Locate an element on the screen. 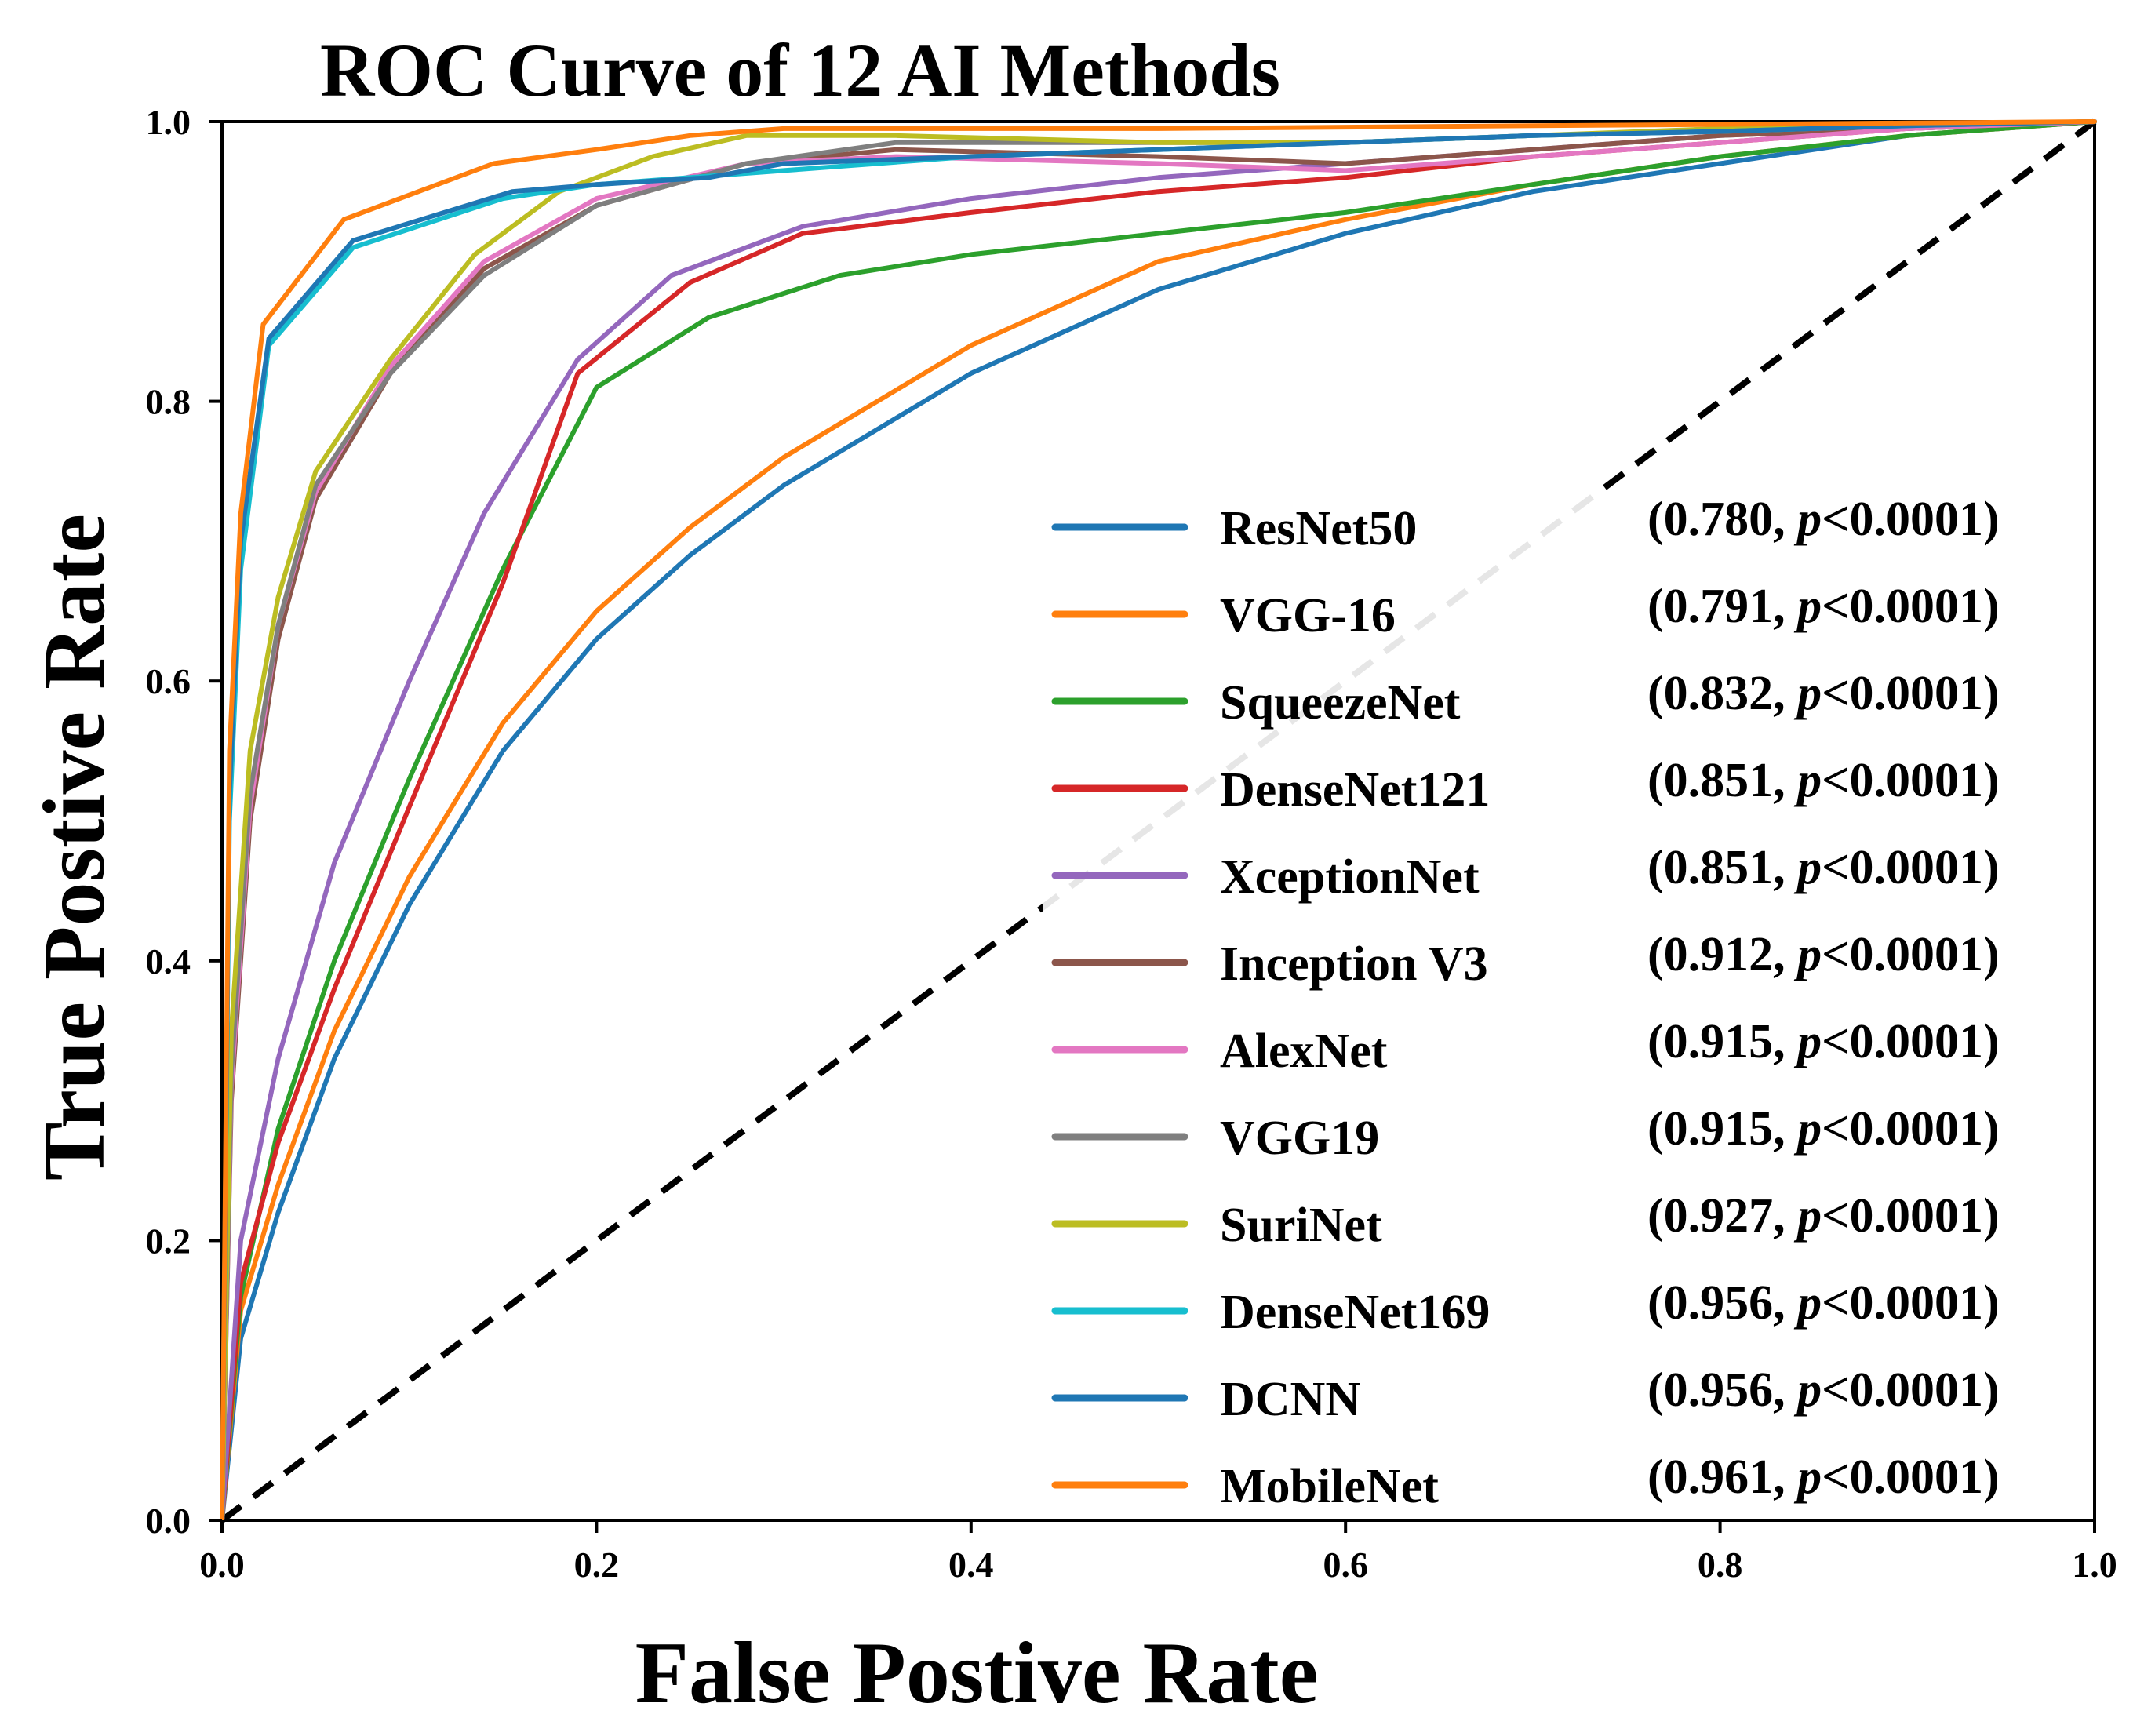 This screenshot has width=2144, height=1736. legend-label: VGG-16 is located at coordinates (1308, 615).